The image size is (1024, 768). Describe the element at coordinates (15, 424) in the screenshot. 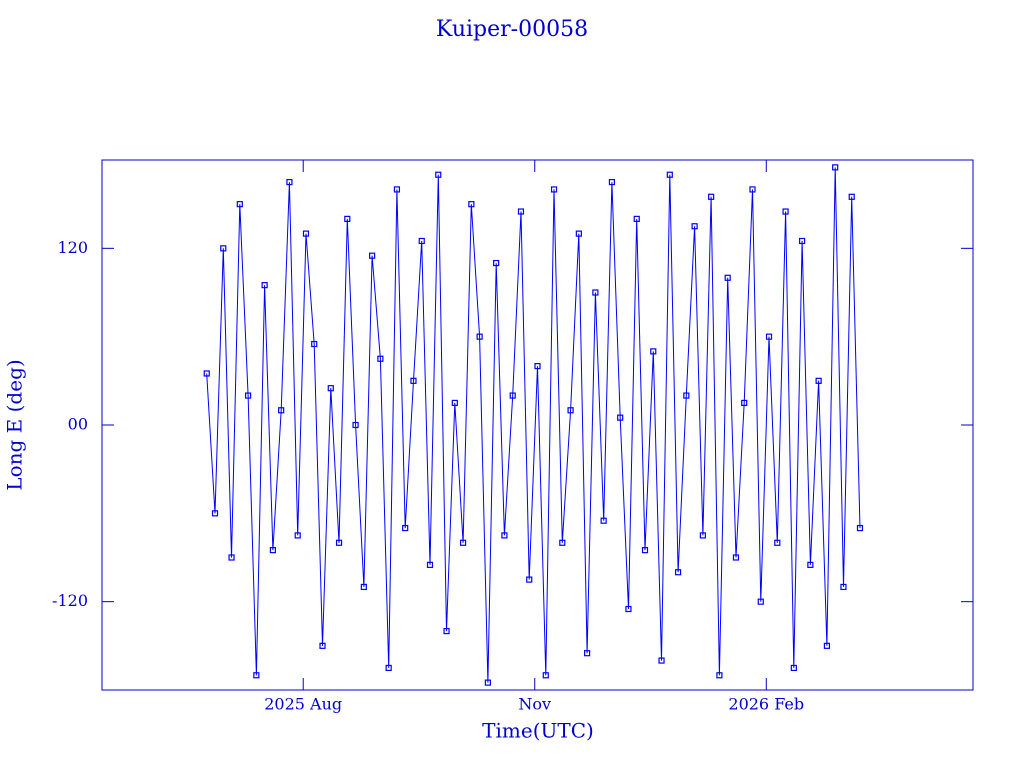

I see `y-axis-label: Long E (deg)` at that location.